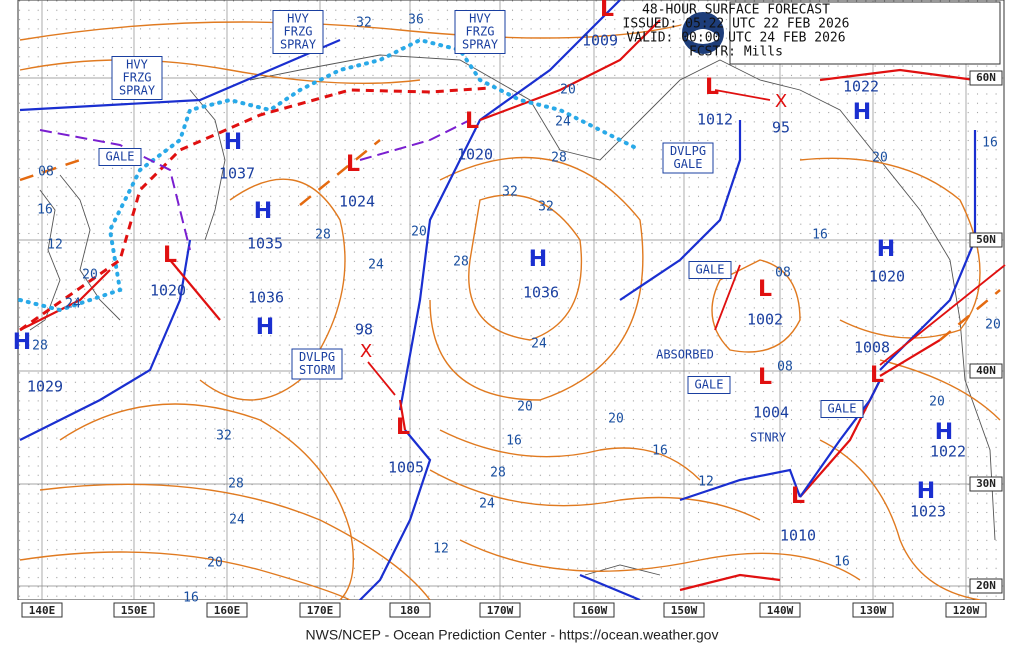  I want to click on note: ABSORBED, so click(685, 355).